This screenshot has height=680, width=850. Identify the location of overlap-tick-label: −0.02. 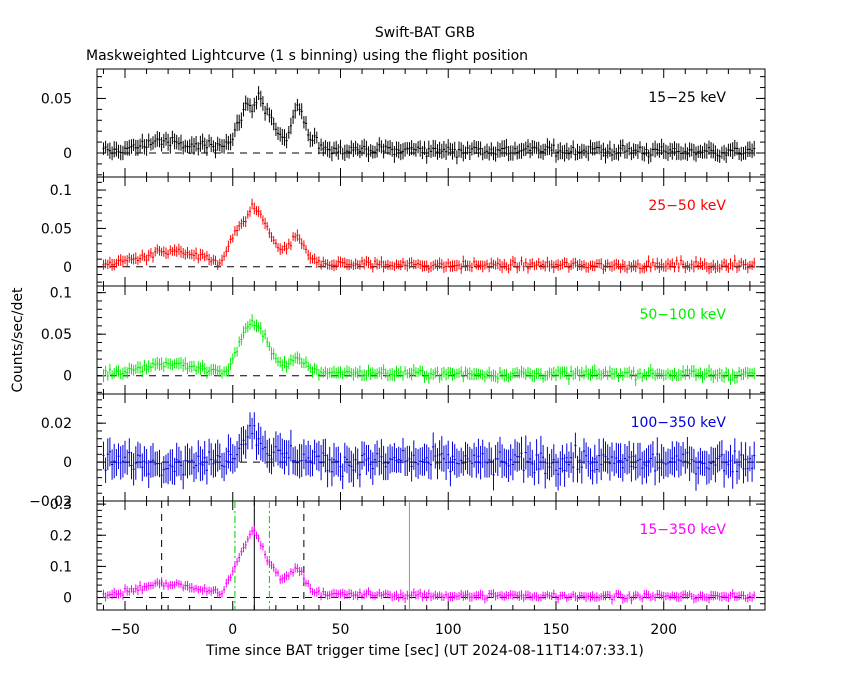
(50, 502).